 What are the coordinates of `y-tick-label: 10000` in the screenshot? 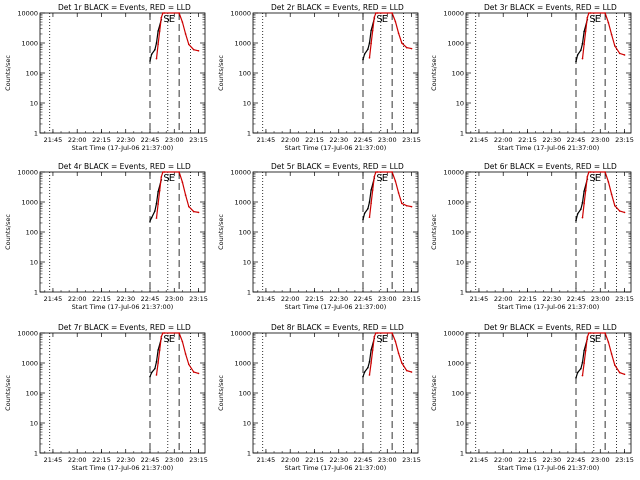 It's located at (27, 173).